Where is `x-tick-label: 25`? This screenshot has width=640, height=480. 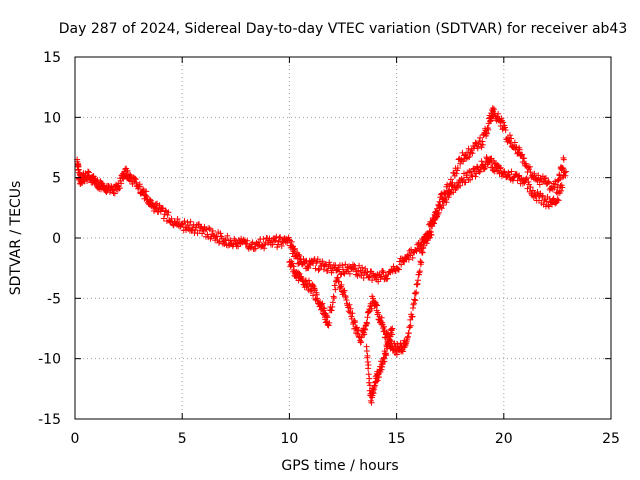 x-tick-label: 25 is located at coordinates (611, 439).